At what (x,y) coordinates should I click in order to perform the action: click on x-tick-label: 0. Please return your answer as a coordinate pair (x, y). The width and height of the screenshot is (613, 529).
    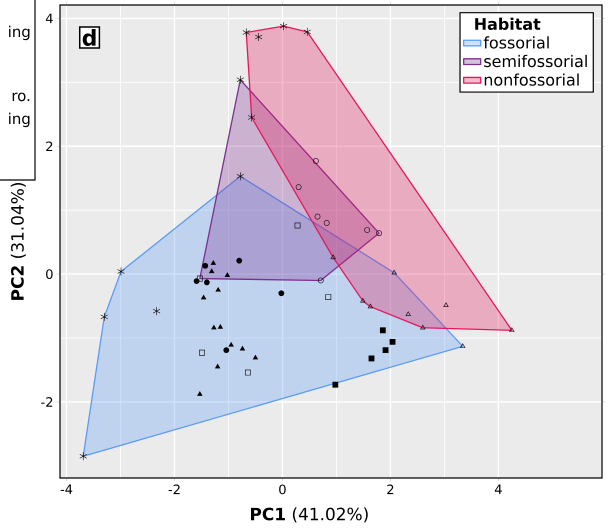
    Looking at the image, I should click on (282, 489).